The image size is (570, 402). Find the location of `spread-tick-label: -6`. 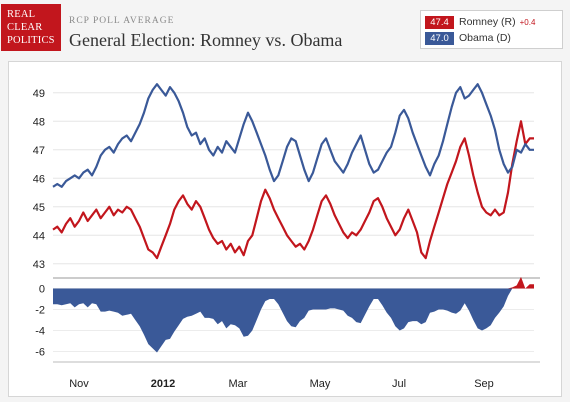

spread-tick-label: -6 is located at coordinates (40, 353).